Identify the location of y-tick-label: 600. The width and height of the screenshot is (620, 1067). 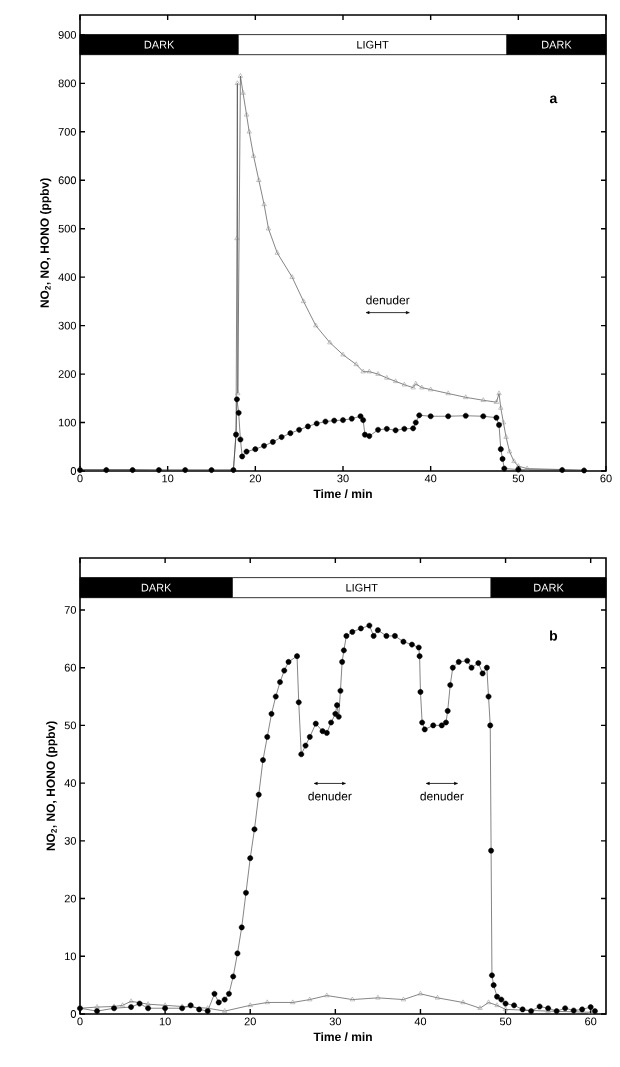
(67, 180).